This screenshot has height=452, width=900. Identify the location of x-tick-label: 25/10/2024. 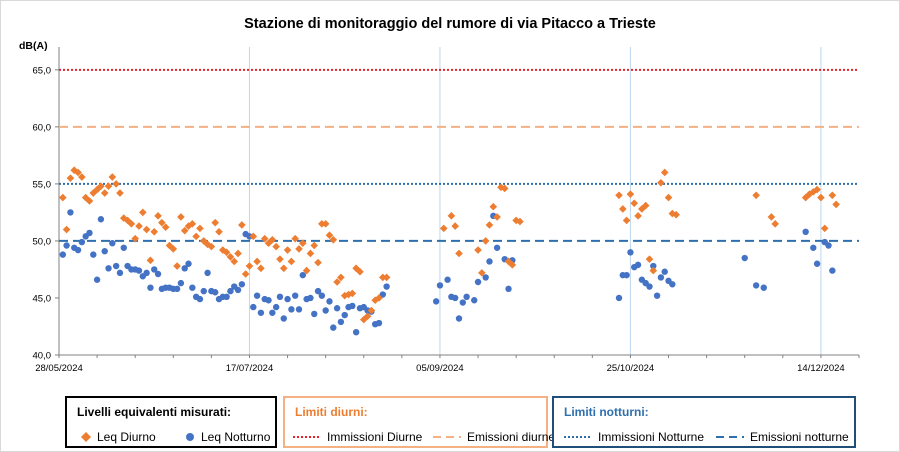
(631, 368).